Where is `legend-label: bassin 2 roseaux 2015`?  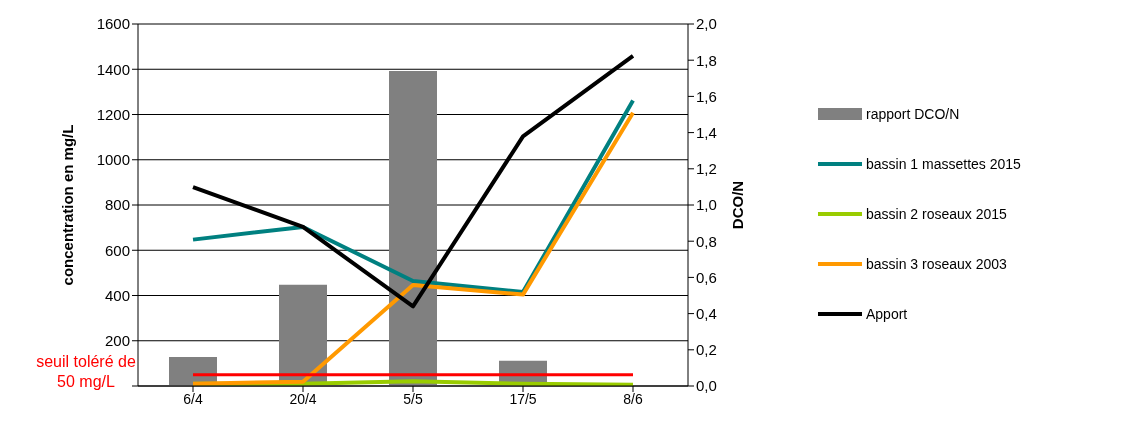
legend-label: bassin 2 roseaux 2015 is located at coordinates (936, 214).